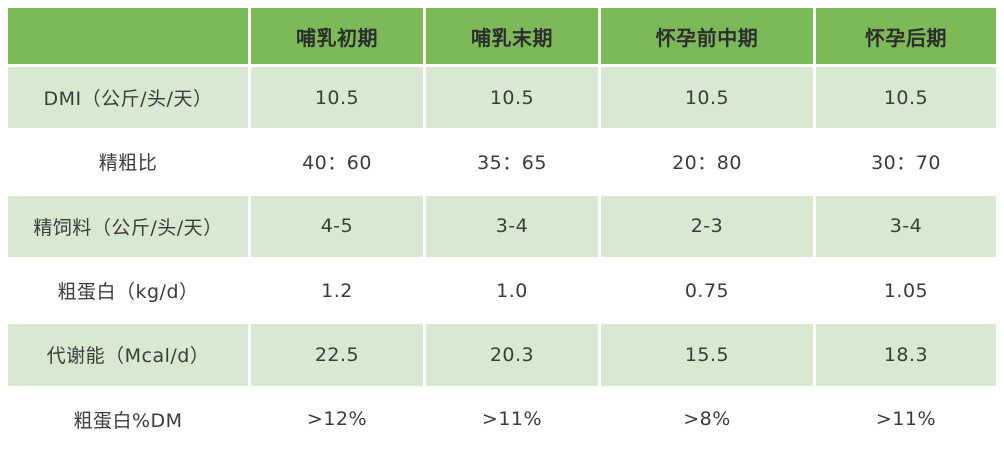 The height and width of the screenshot is (458, 1004). What do you see at coordinates (128, 226) in the screenshot?
I see `row-label-cell: 精饲料（公斤/头/天）` at bounding box center [128, 226].